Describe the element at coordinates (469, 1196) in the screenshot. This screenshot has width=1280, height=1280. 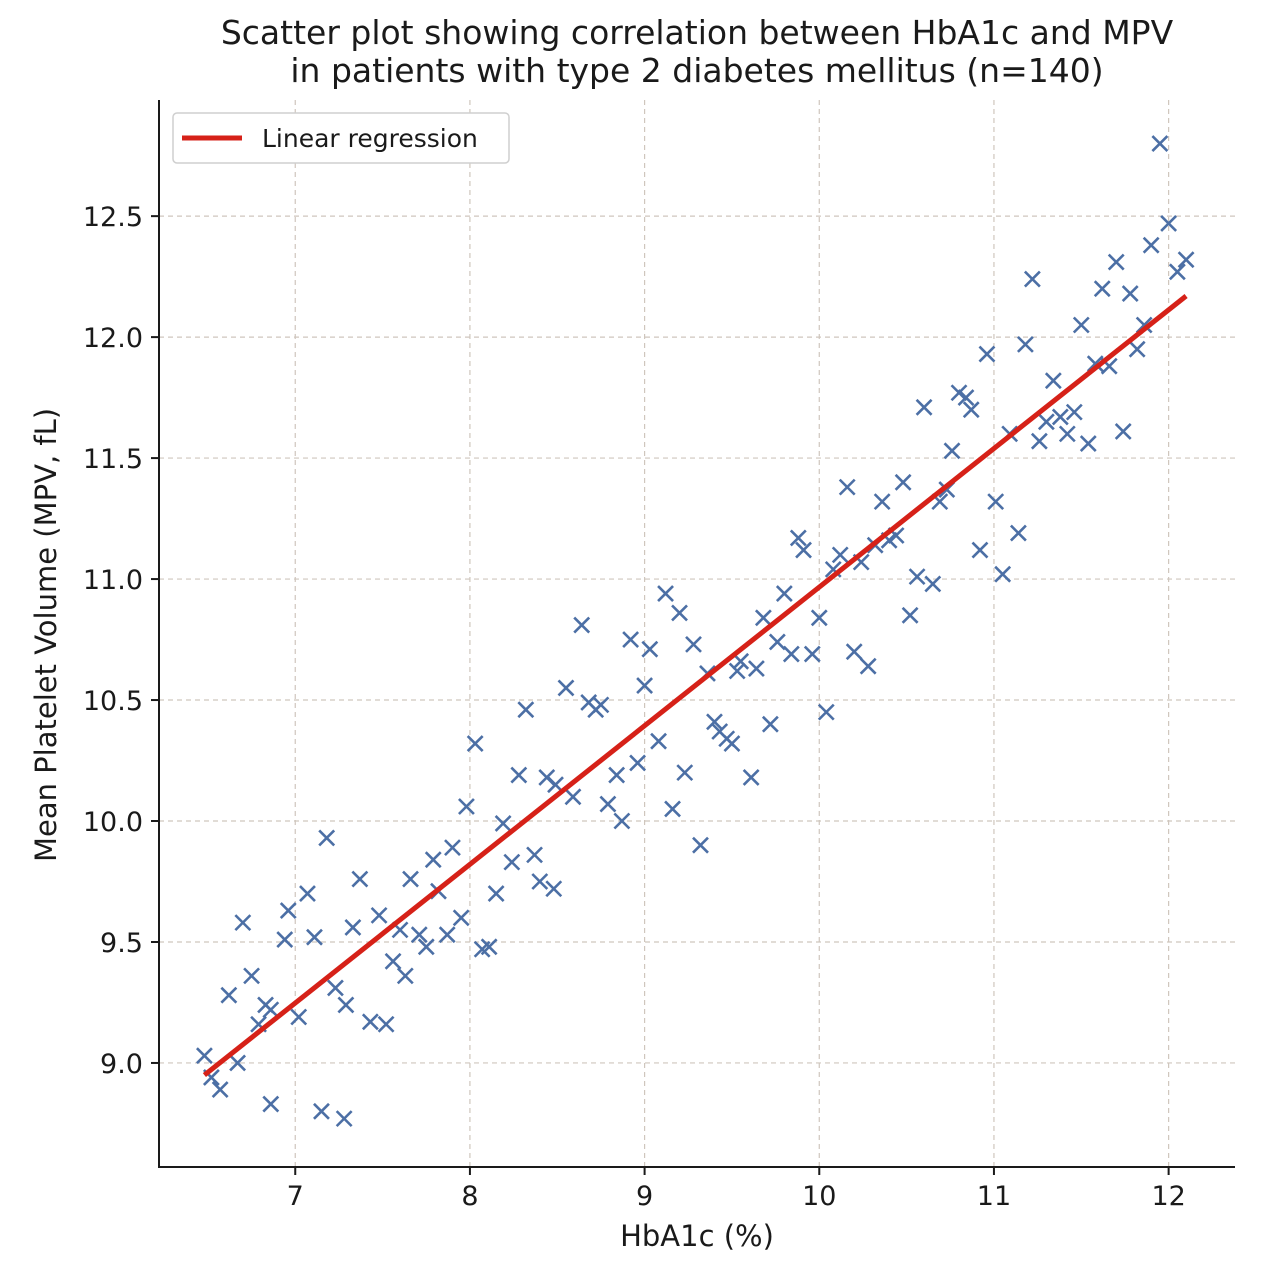
I see `x-tick-label: 8` at that location.